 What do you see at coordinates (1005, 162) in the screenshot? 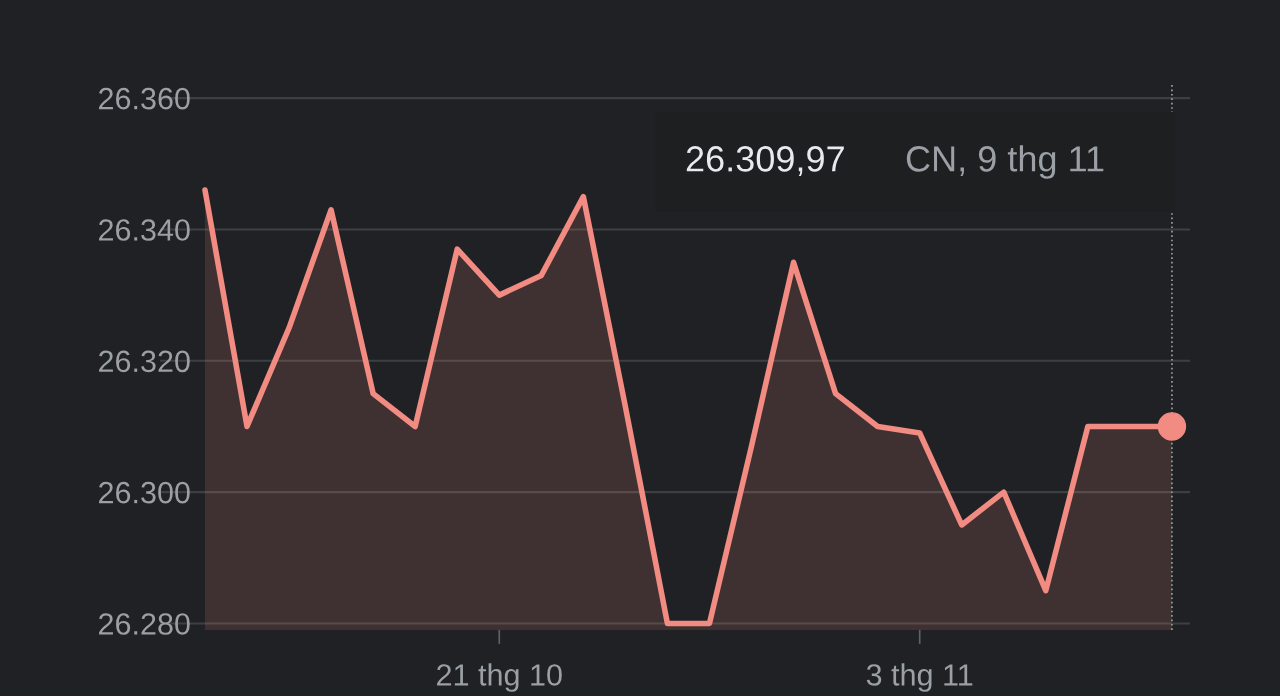
I see `annotation: CN, 9 thg 11` at bounding box center [1005, 162].